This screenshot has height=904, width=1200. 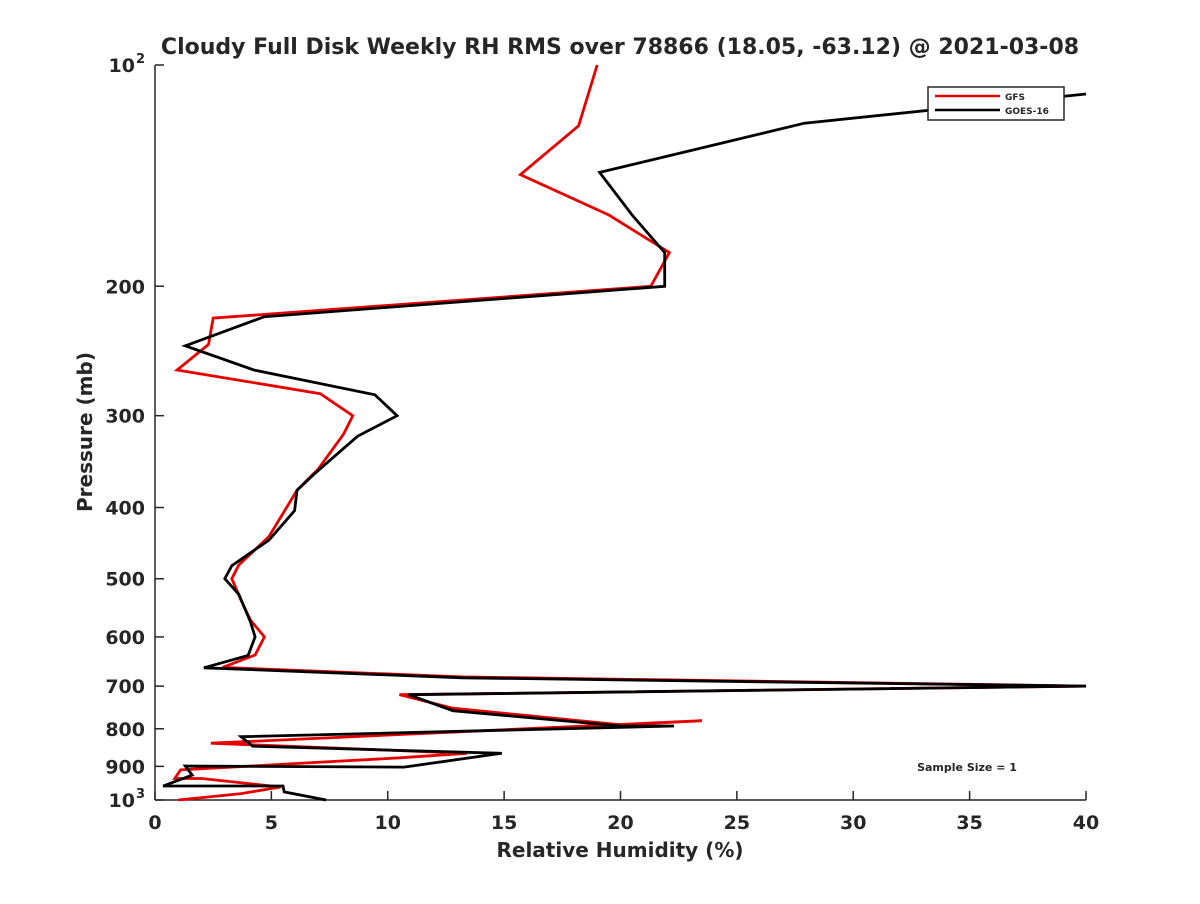 I want to click on x-tick-label: 35, so click(x=969, y=823).